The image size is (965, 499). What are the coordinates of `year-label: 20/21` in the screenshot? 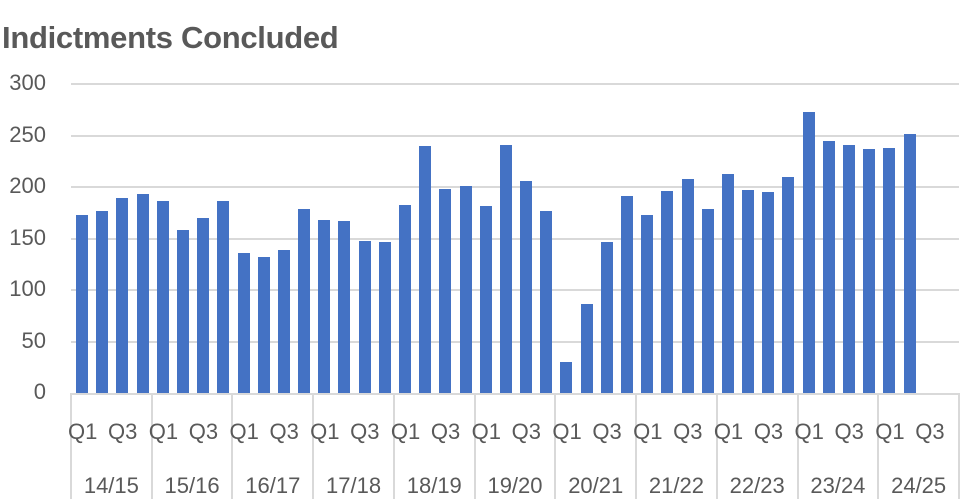 It's located at (596, 485).